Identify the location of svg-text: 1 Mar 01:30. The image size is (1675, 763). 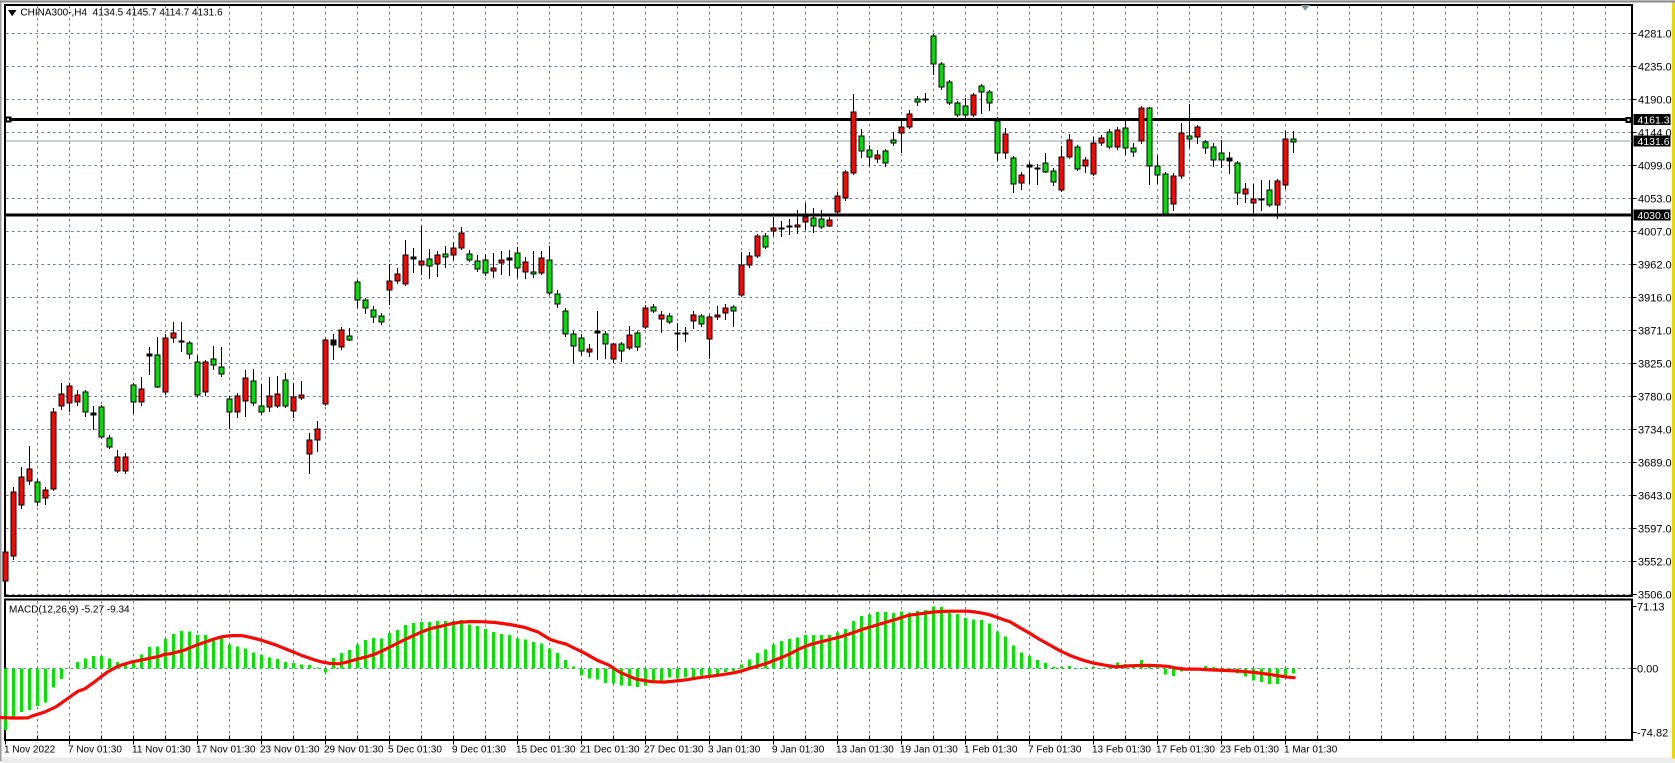
(1311, 750).